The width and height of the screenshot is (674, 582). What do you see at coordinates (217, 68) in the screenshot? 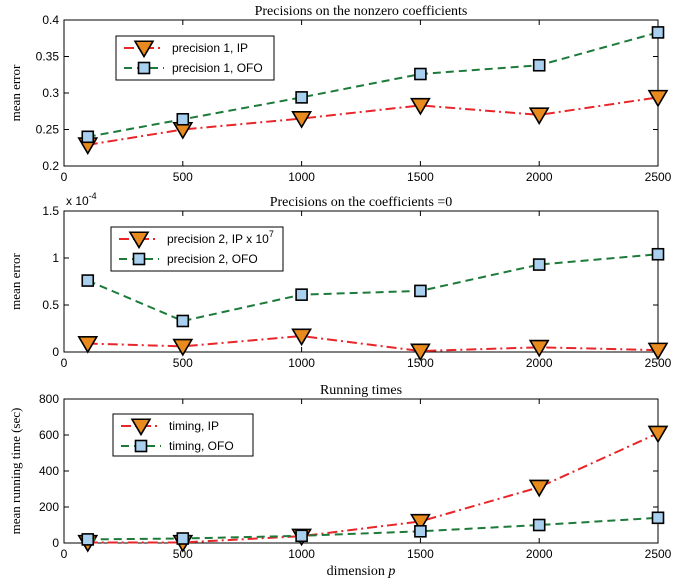
I see `legend-label-ofo: precision 1, OFO` at bounding box center [217, 68].